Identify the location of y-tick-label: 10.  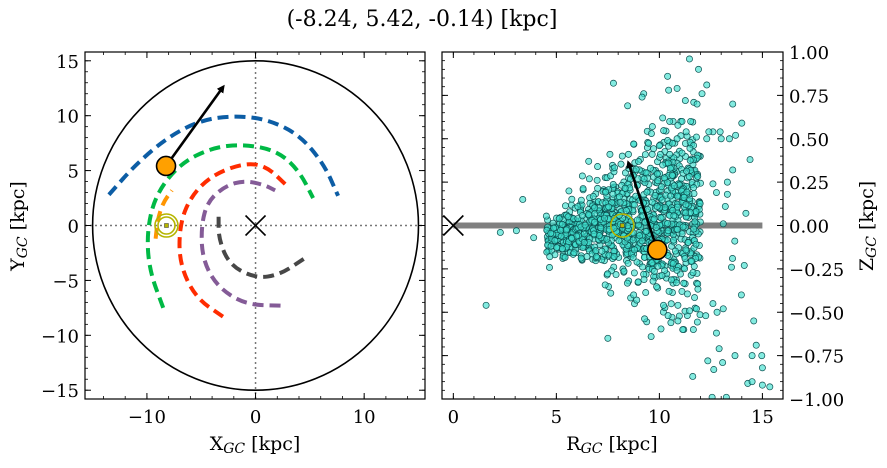
(67, 117).